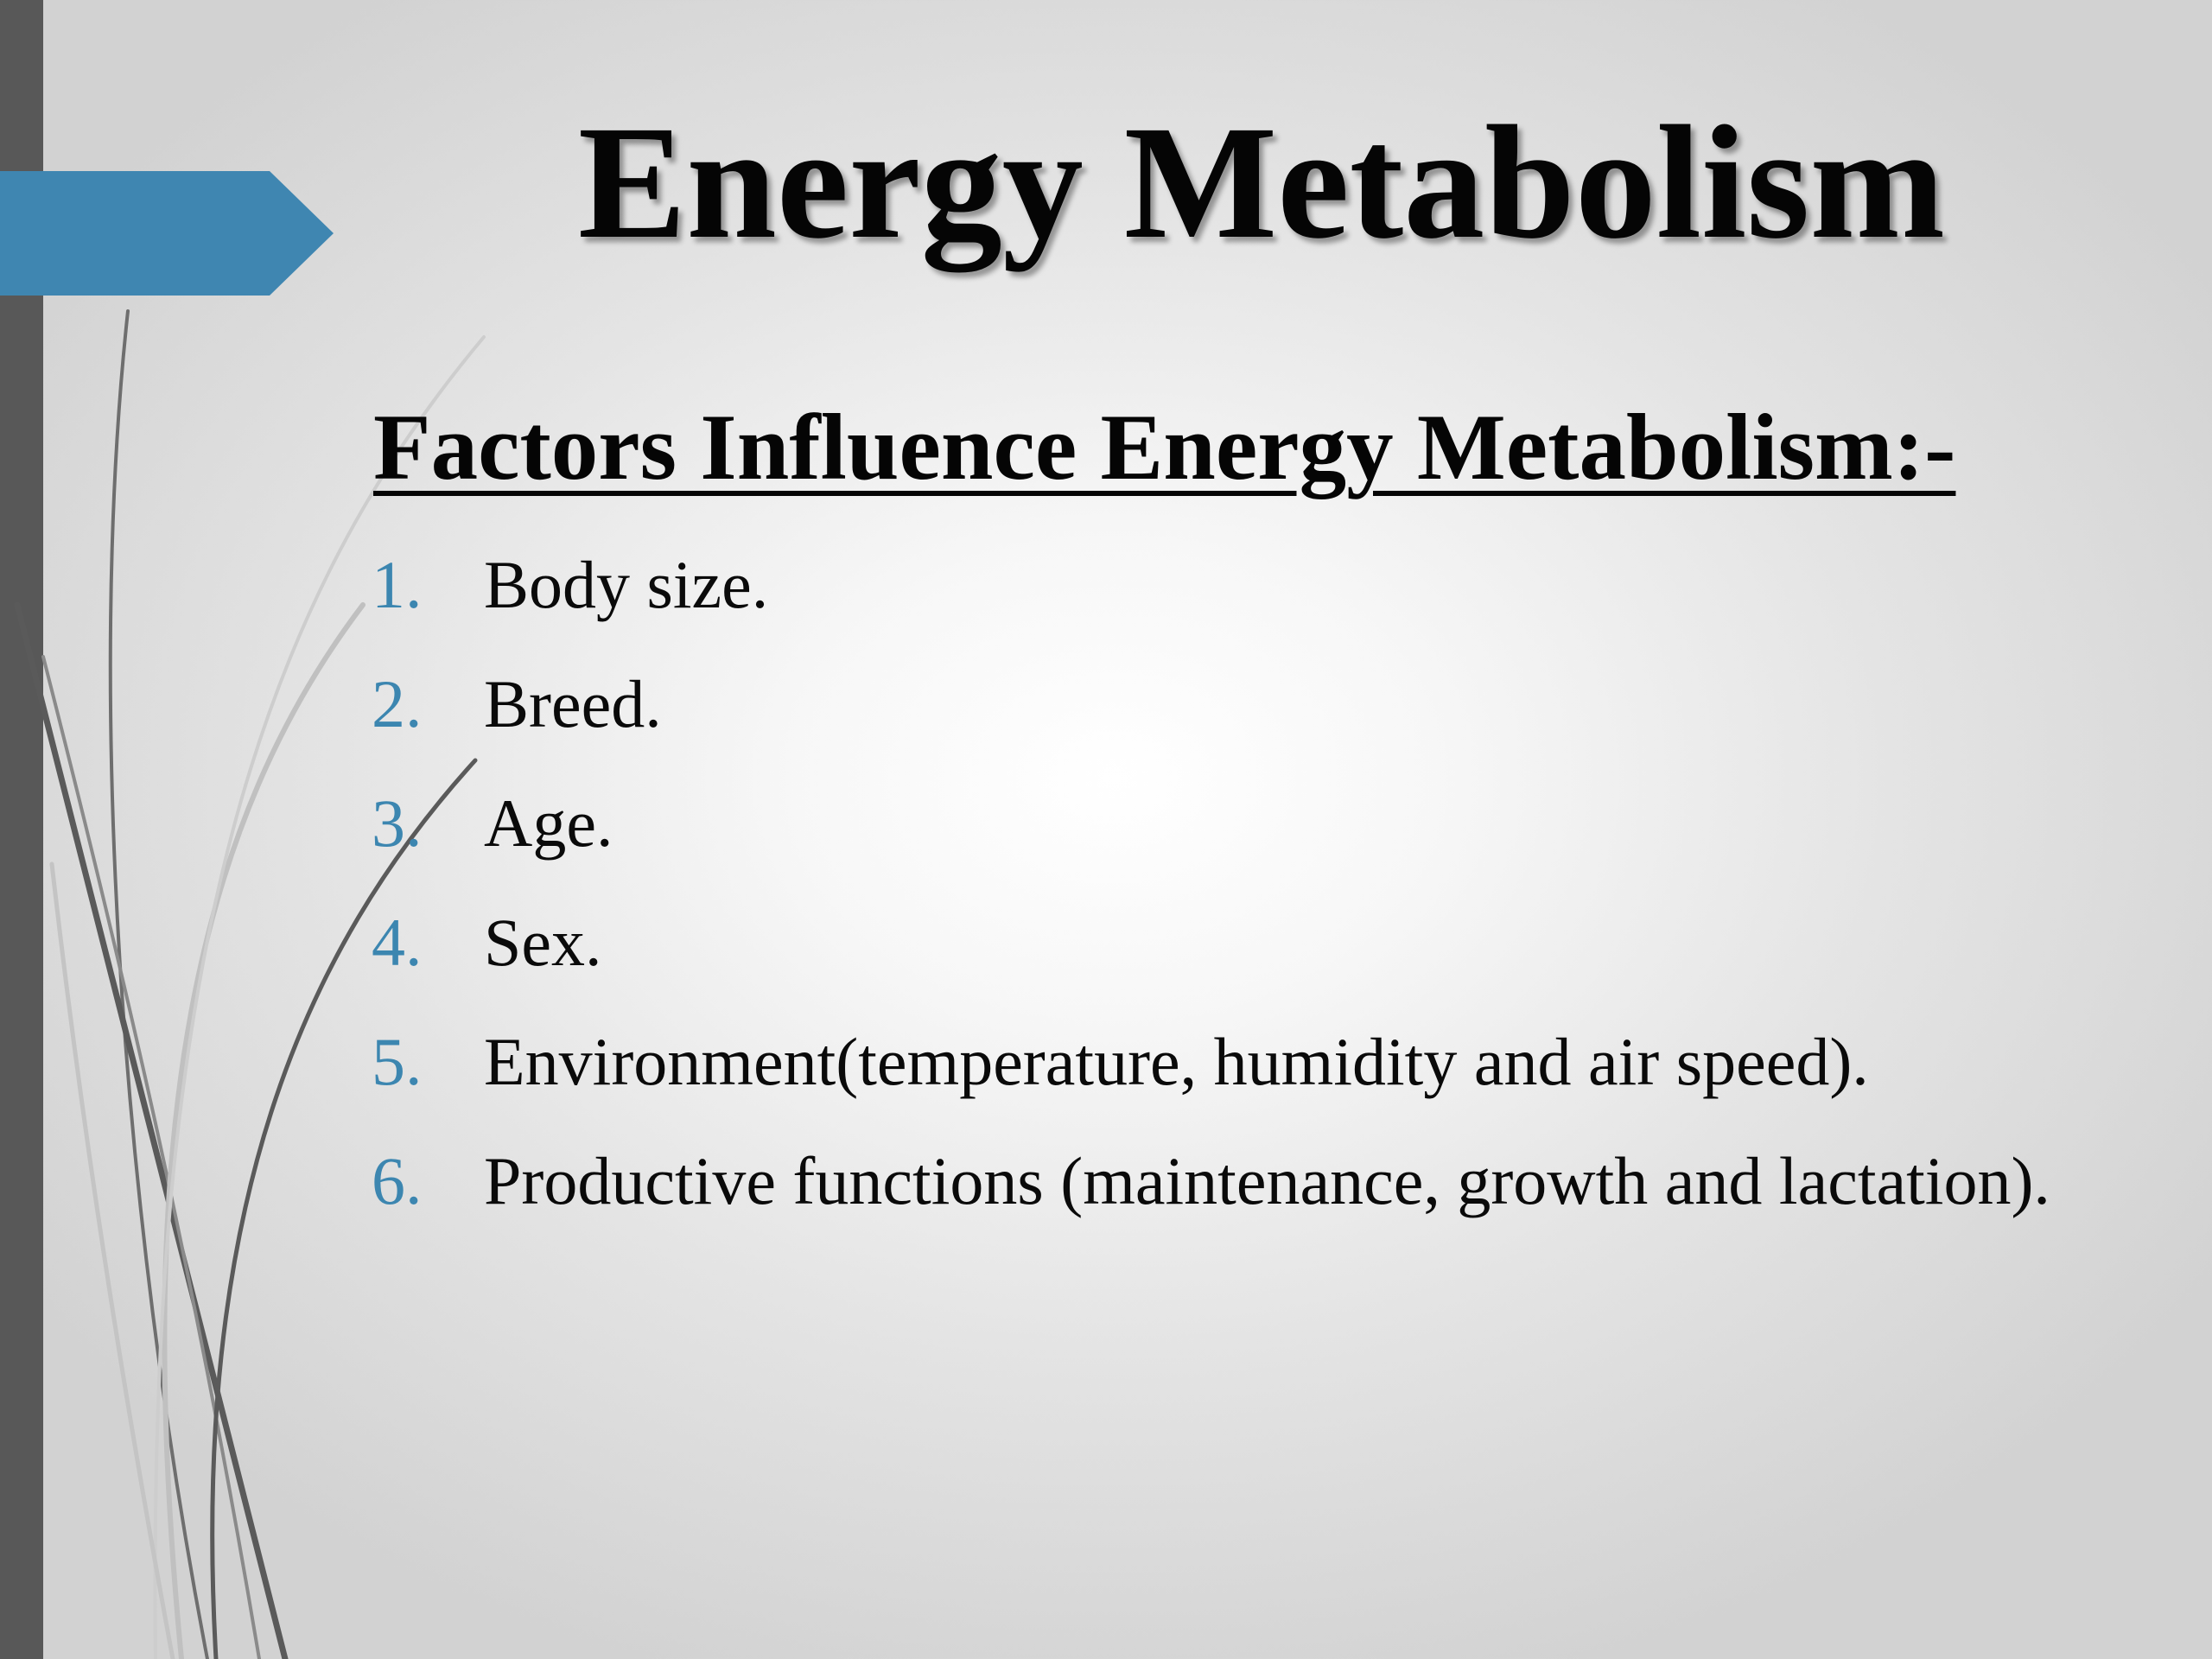 This screenshot has height=1659, width=2212. I want to click on list-item: 3. Age., so click(1214, 823).